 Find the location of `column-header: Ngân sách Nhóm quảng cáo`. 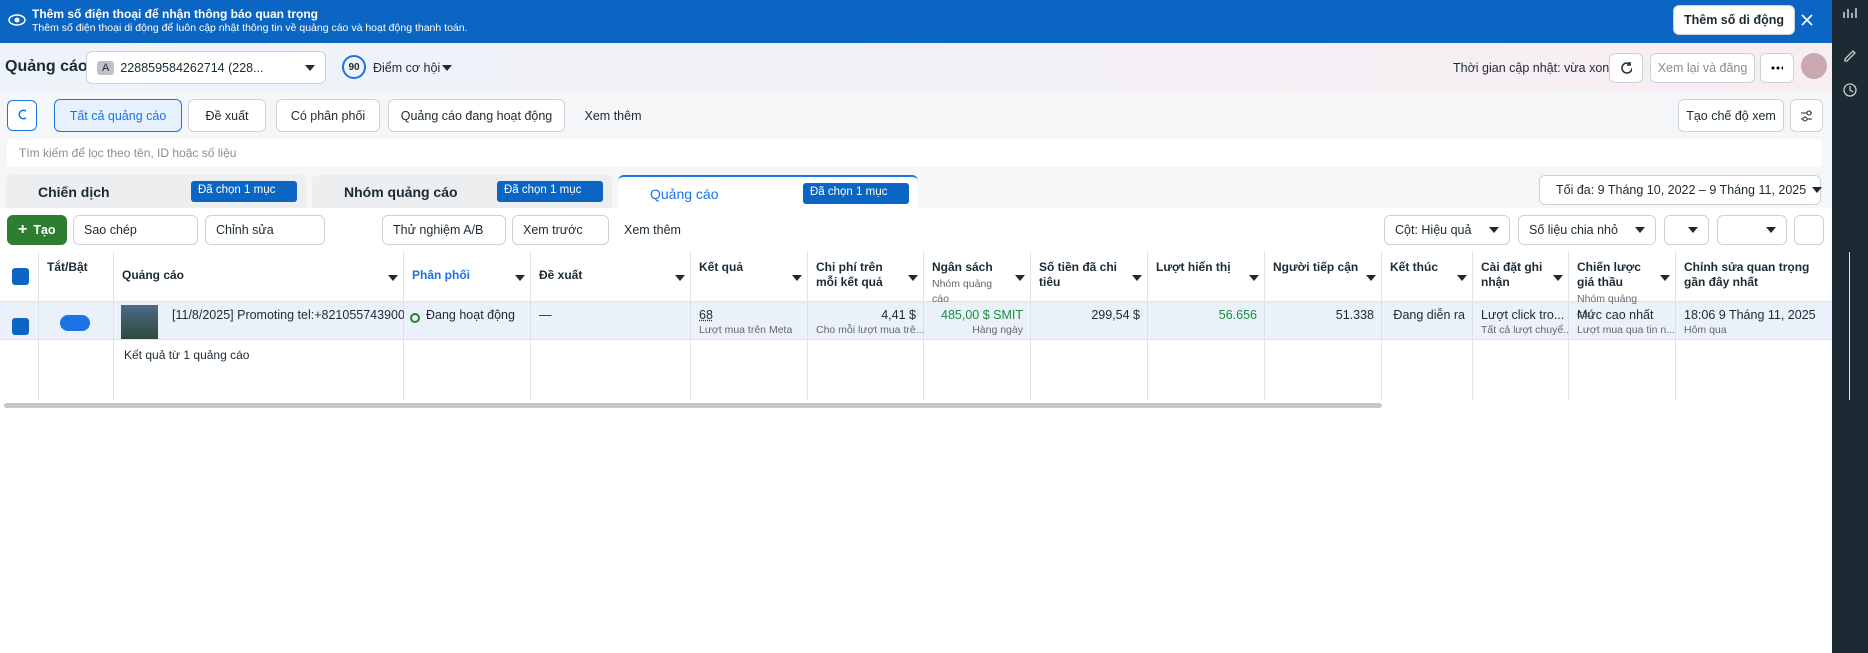

column-header: Ngân sách Nhóm quảng cáo is located at coordinates (977, 282).